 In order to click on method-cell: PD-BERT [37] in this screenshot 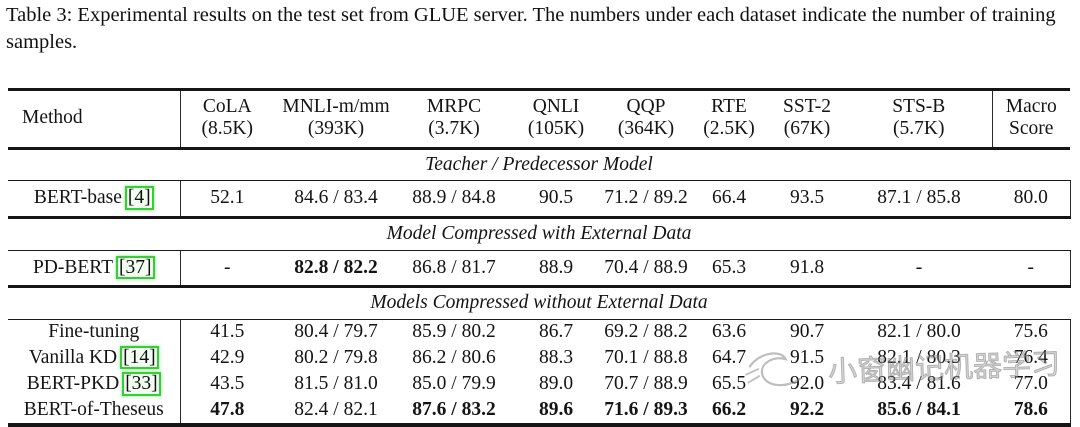, I will do `click(94, 268)`.